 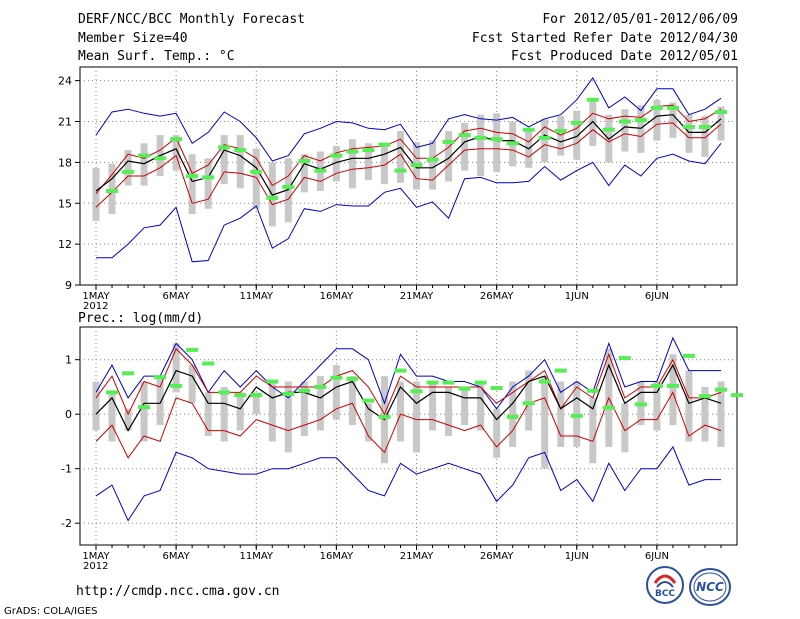 What do you see at coordinates (141, 318) in the screenshot?
I see `precip-label: Prec.: log(mm/d)` at bounding box center [141, 318].